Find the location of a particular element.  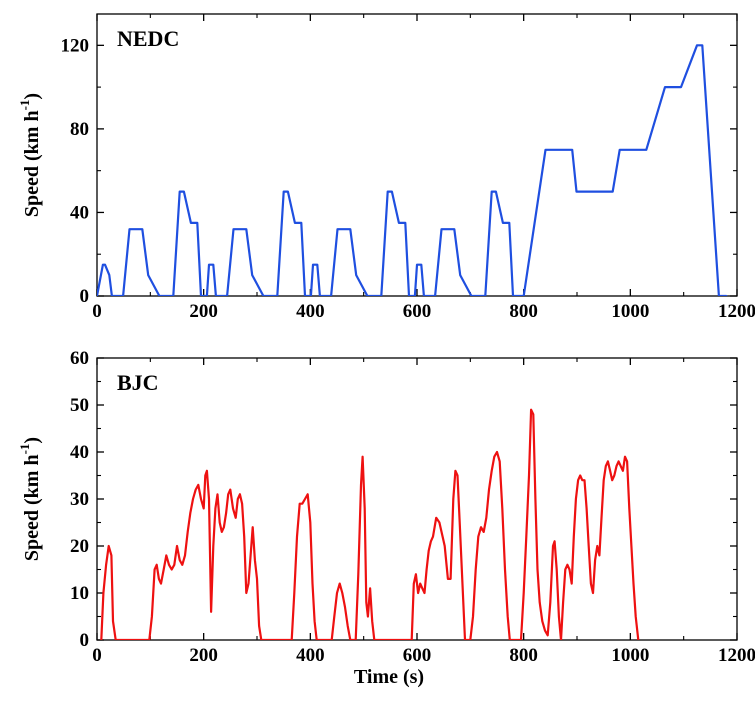

panel-title: NEDC is located at coordinates (148, 38).